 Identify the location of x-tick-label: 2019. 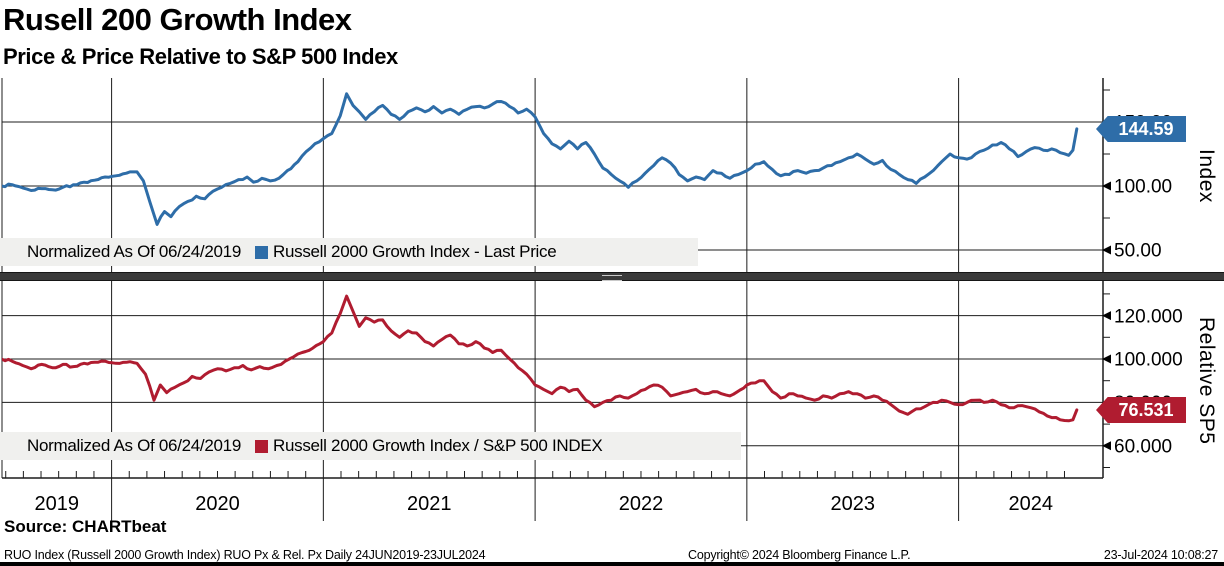
(57, 504).